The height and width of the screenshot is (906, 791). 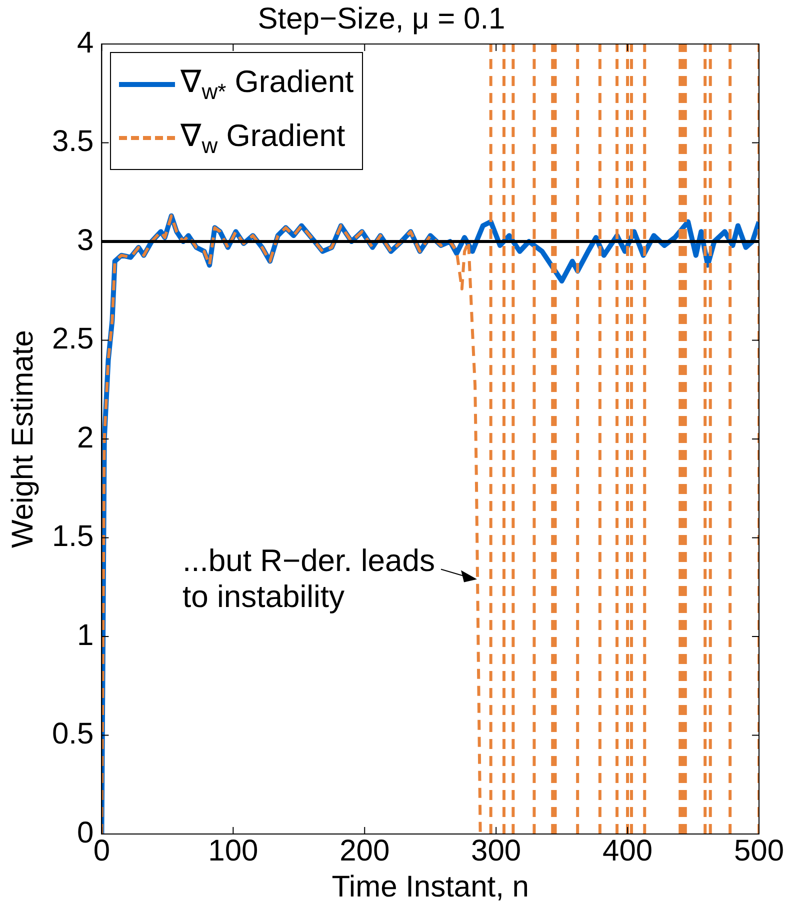 What do you see at coordinates (382, 19) in the screenshot?
I see `chart-title: Step−Size, μ = 0.1` at bounding box center [382, 19].